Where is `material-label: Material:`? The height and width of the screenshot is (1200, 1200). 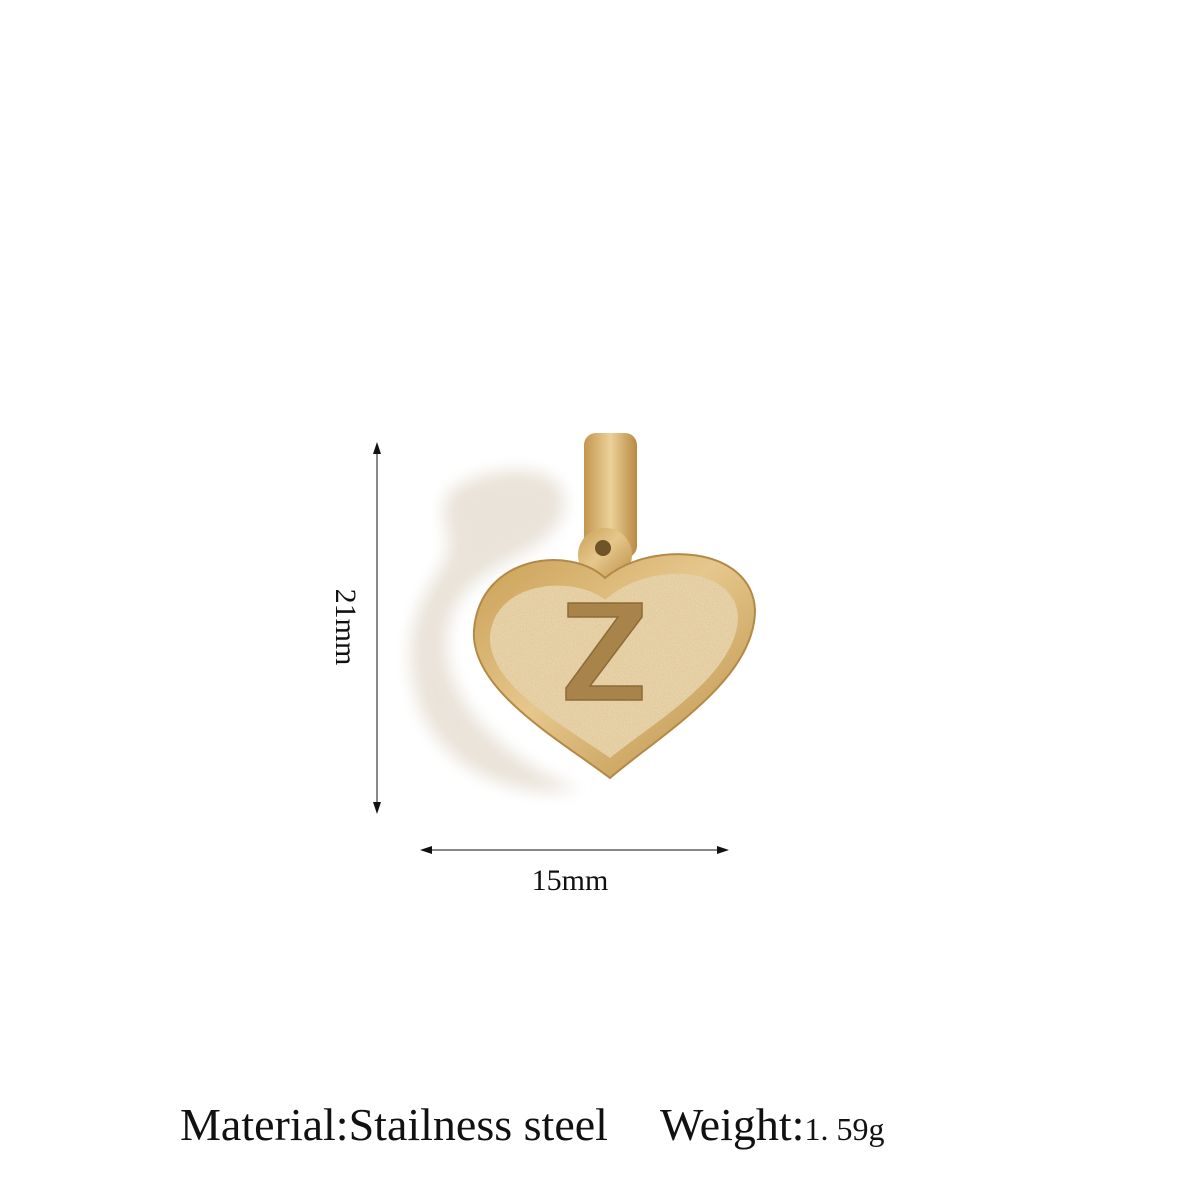
material-label: Material: is located at coordinates (264, 1124).